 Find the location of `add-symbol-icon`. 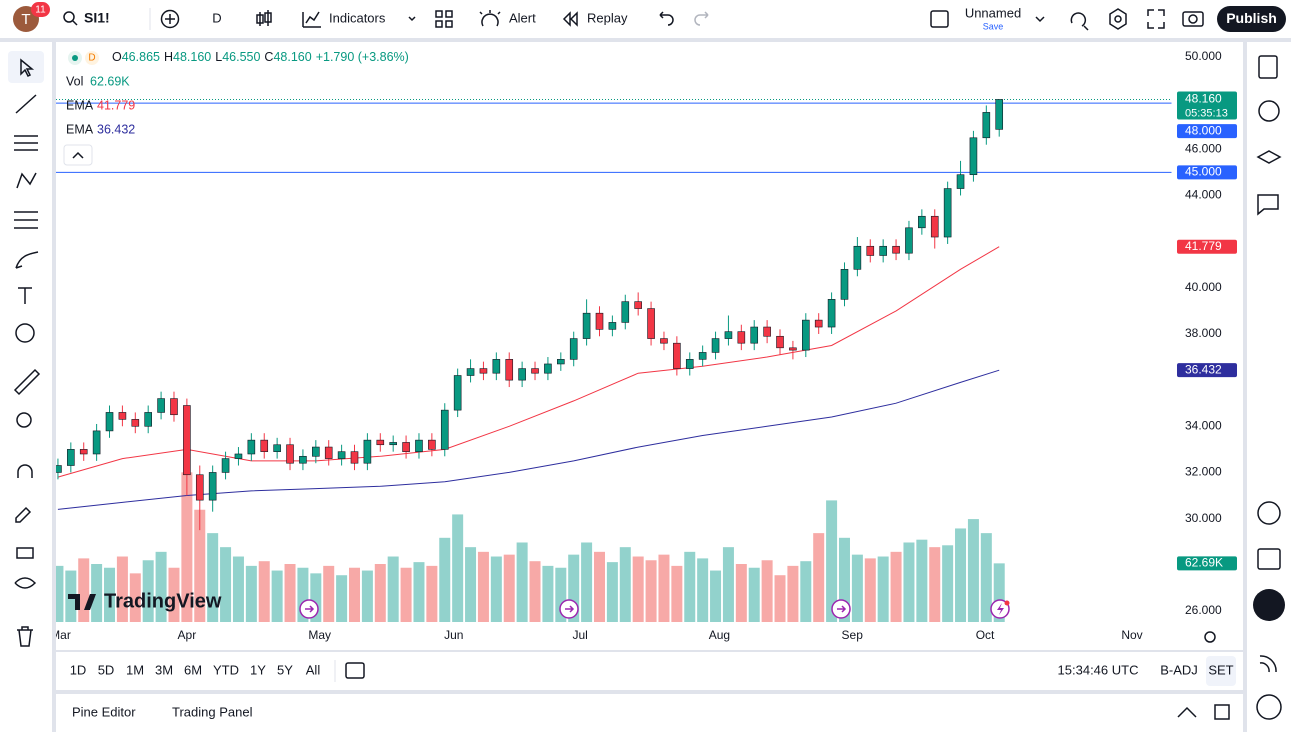

add-symbol-icon is located at coordinates (170, 19).